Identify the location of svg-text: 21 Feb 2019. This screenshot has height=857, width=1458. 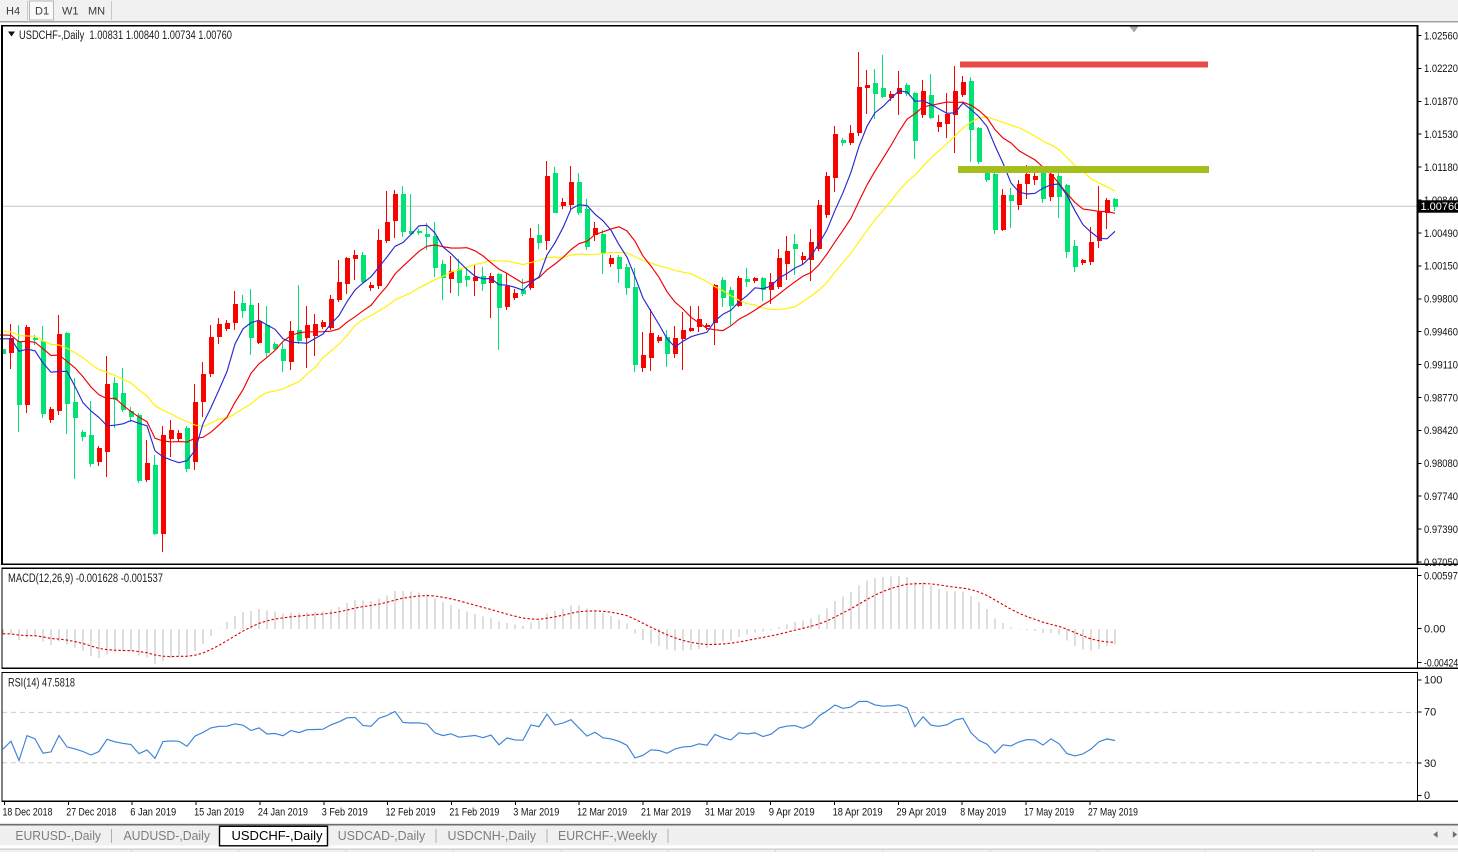
(474, 813).